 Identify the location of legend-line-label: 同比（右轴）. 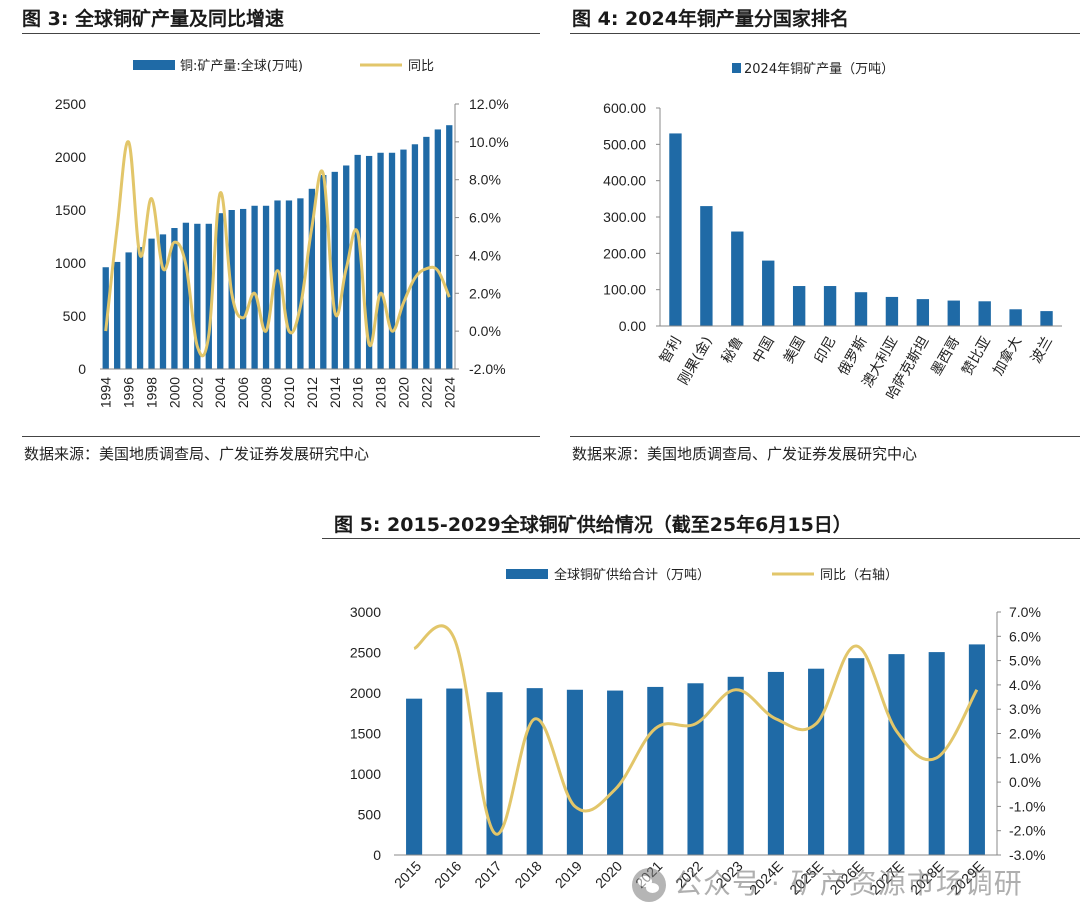
(859, 575).